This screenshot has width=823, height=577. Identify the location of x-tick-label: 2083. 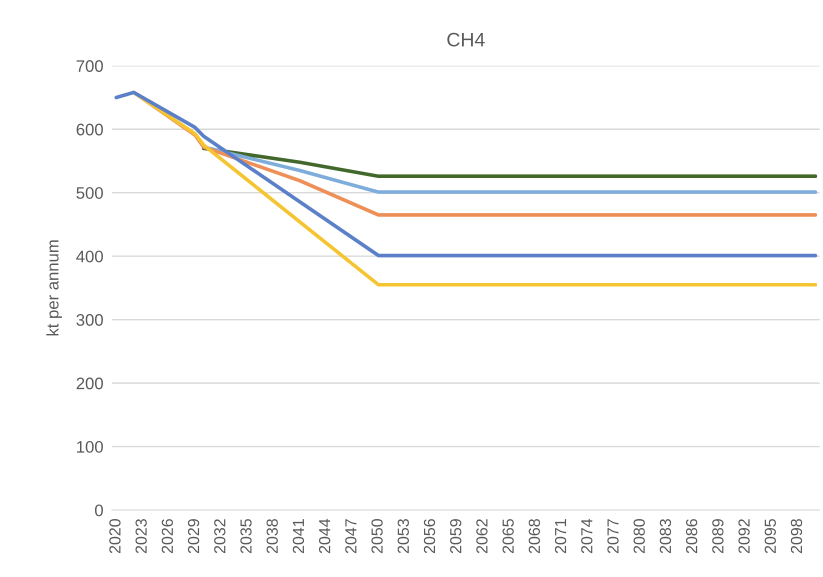
(666, 536).